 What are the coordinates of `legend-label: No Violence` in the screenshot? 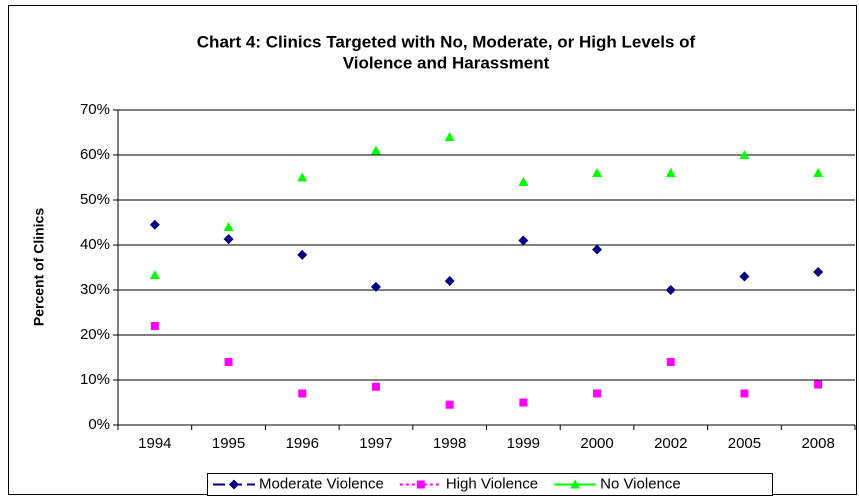 It's located at (640, 483).